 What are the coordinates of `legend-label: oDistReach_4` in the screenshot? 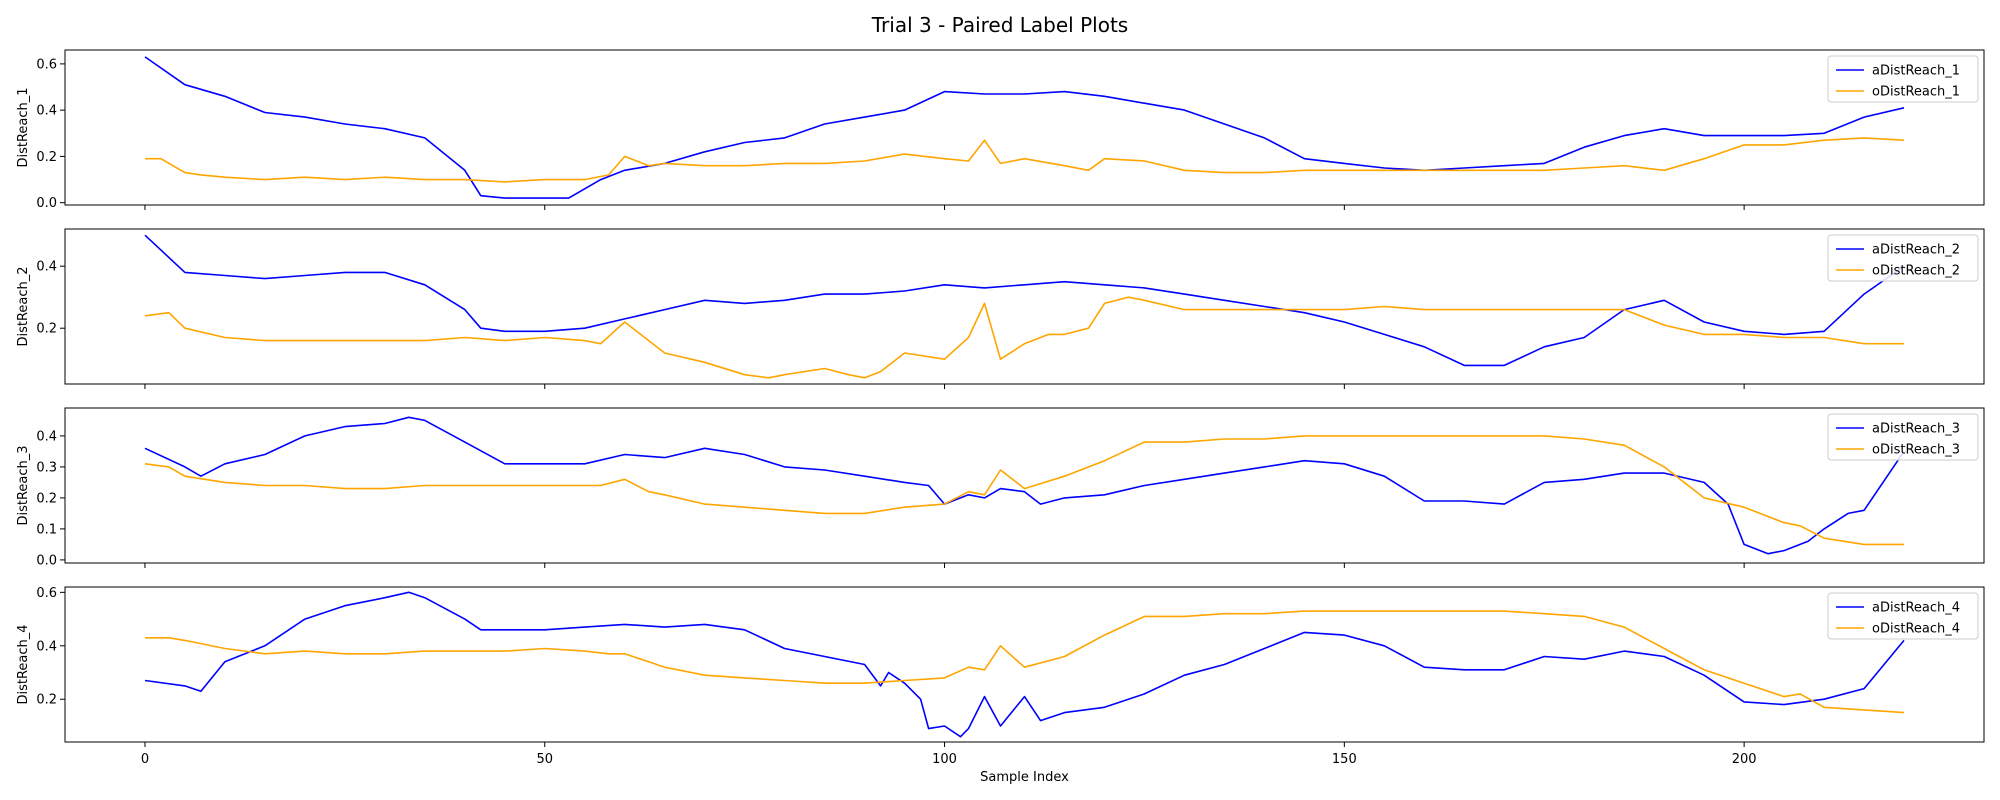 It's located at (1916, 629).